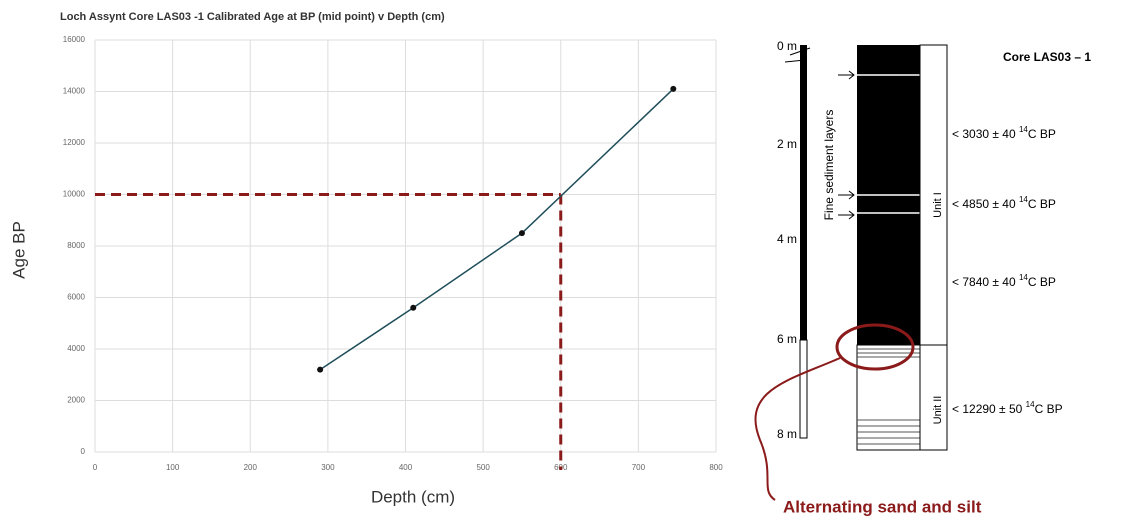 The width and height of the screenshot is (1131, 520). I want to click on x-tick-label: 0, so click(95, 467).